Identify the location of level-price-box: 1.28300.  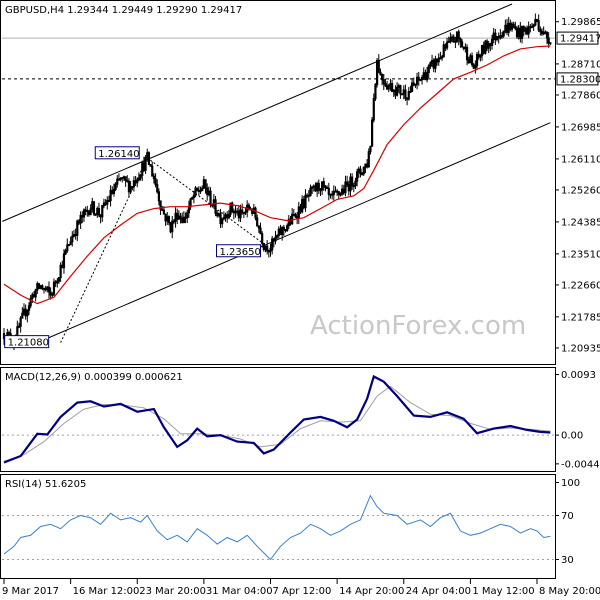
(578, 79).